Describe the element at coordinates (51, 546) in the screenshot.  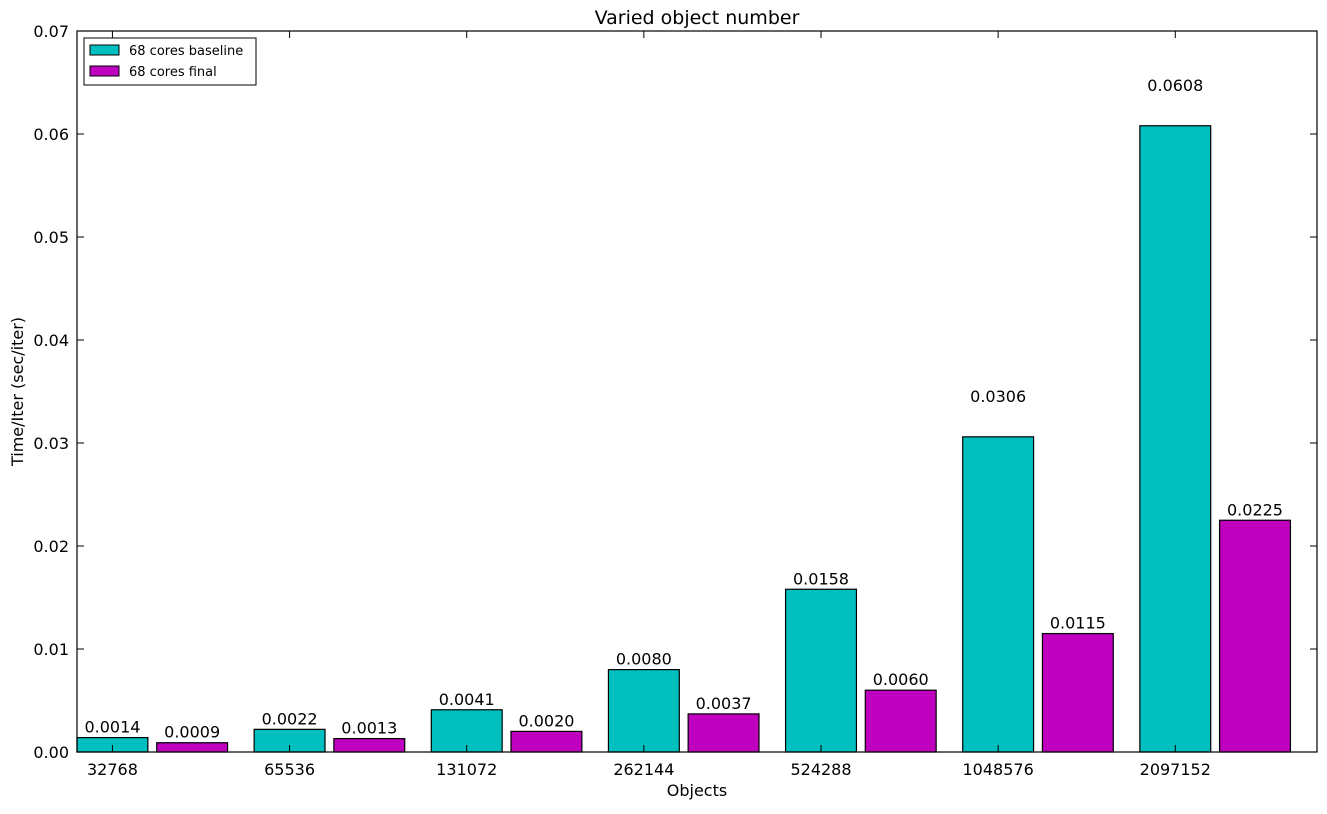
I see `y-tick-label: 0.02` at that location.